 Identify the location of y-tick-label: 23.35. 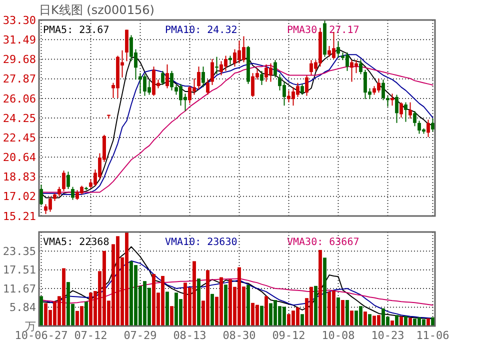
(19, 251).